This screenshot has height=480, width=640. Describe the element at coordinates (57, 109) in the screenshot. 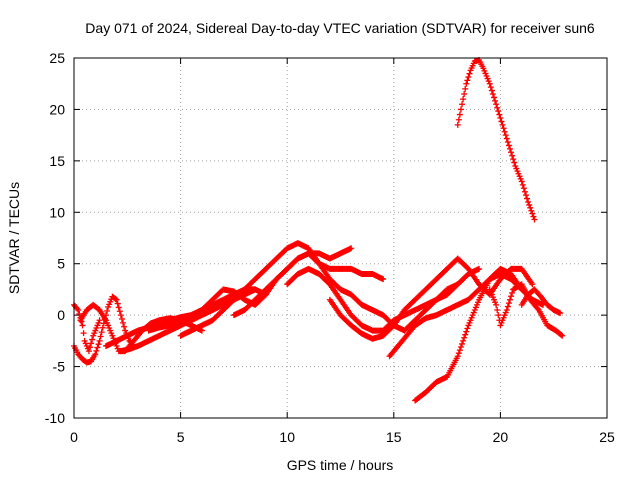

I see `y-tick-label: 20` at that location.